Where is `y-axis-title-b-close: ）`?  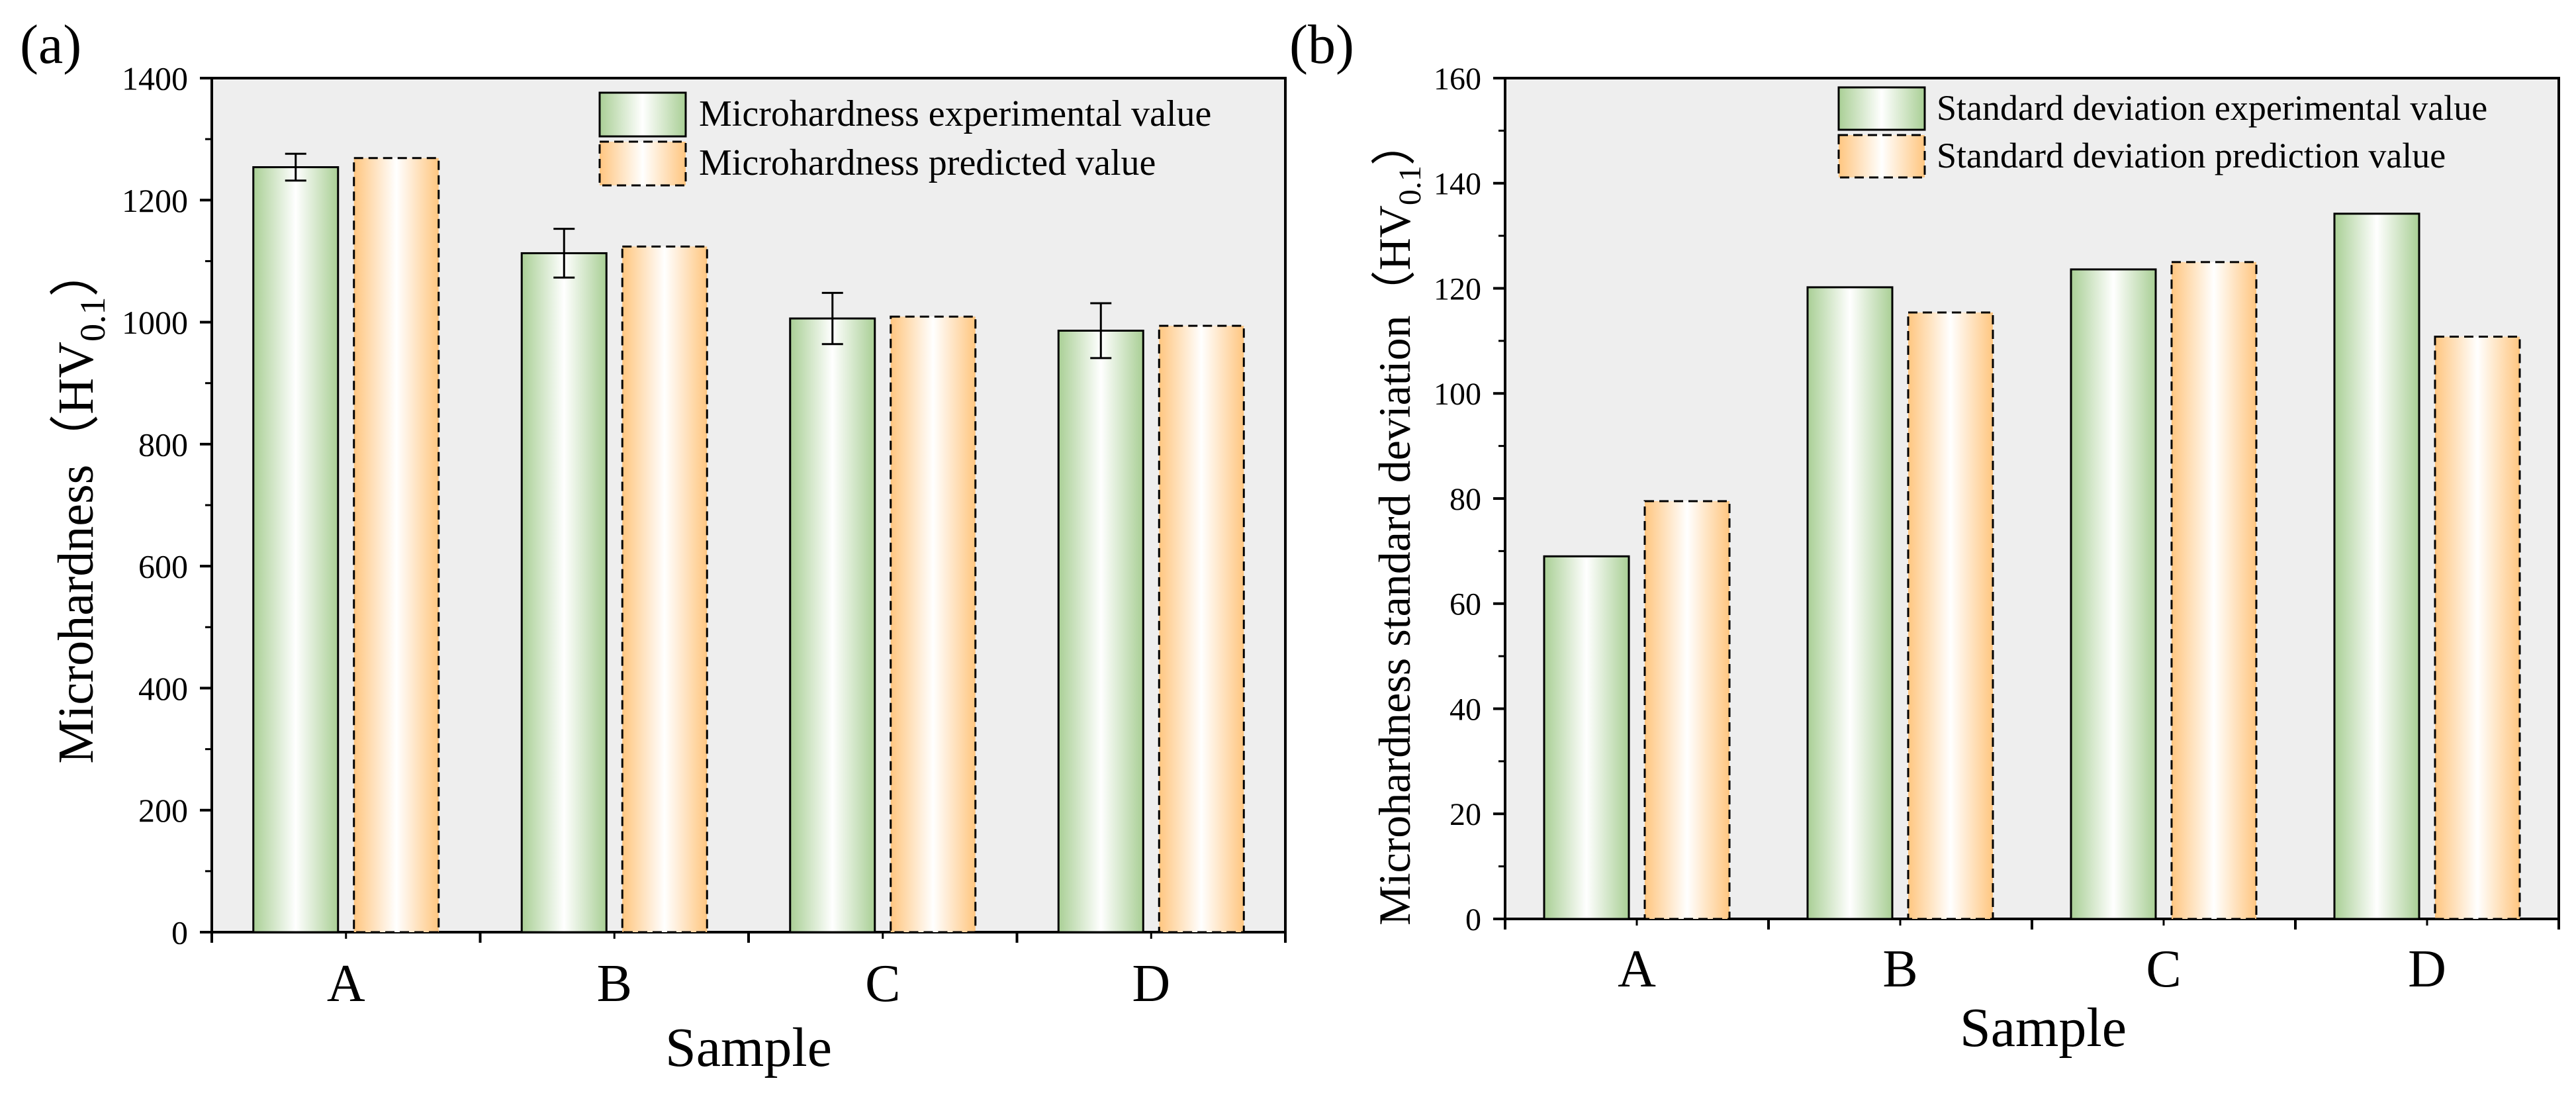
y-axis-title-b-close: ） is located at coordinates (1394, 143).